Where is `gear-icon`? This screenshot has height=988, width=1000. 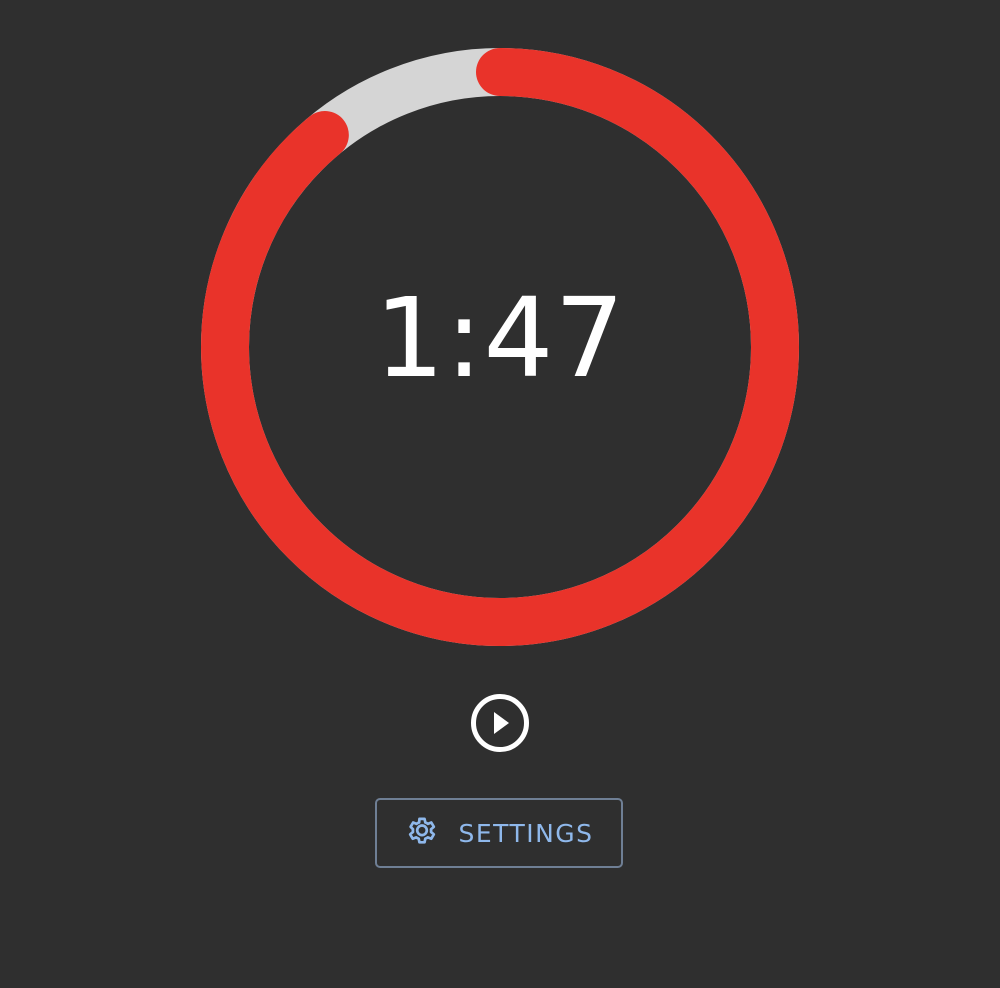 gear-icon is located at coordinates (422, 830).